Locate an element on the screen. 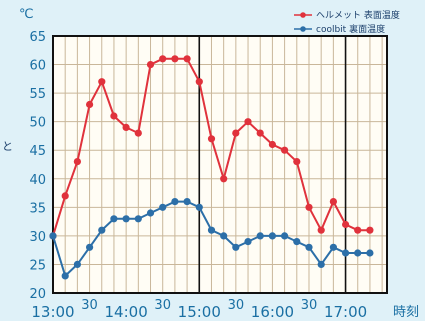  y-axis-ticks: 20 25 30 35 40 45 50 55 60 65 is located at coordinates (37, 166).